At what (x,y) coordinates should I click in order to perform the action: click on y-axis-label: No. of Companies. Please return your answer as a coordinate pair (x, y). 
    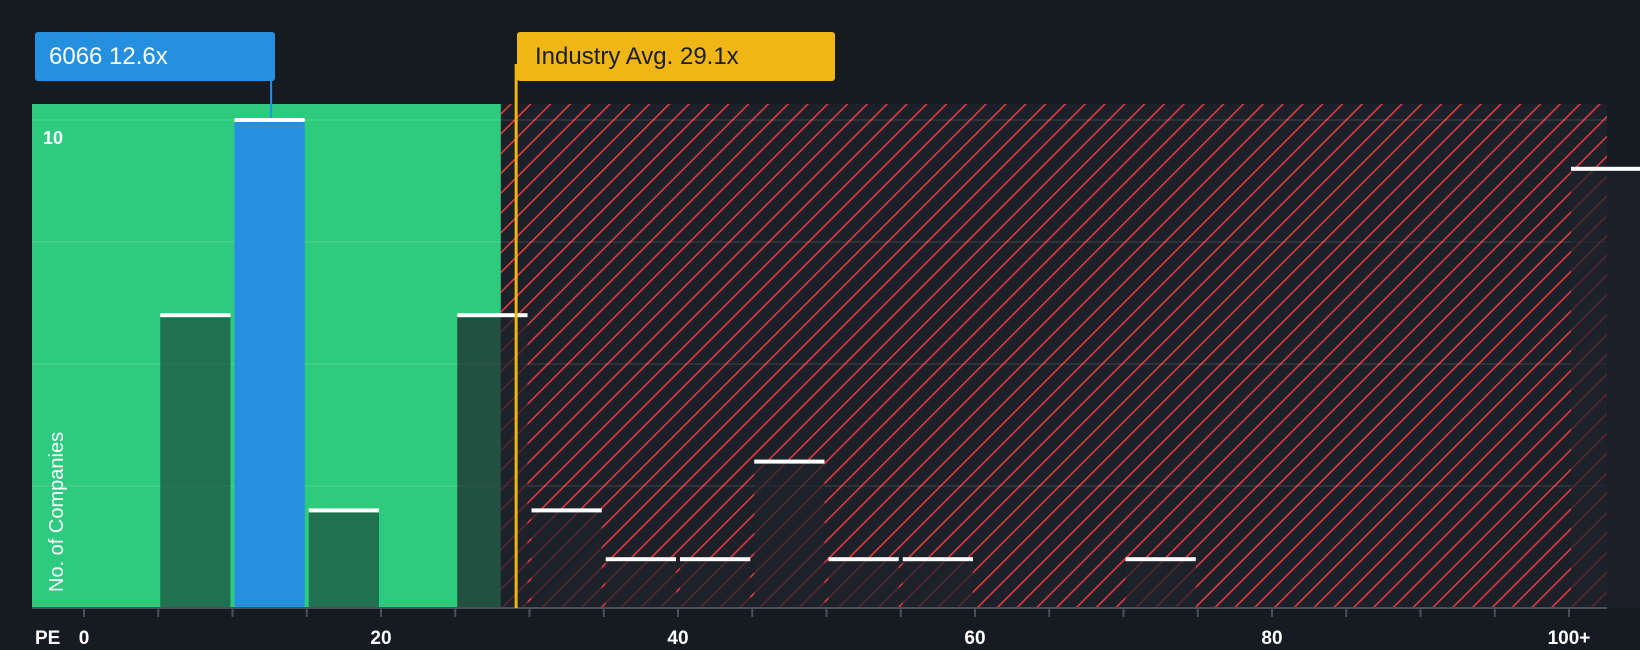
    Looking at the image, I should click on (57, 512).